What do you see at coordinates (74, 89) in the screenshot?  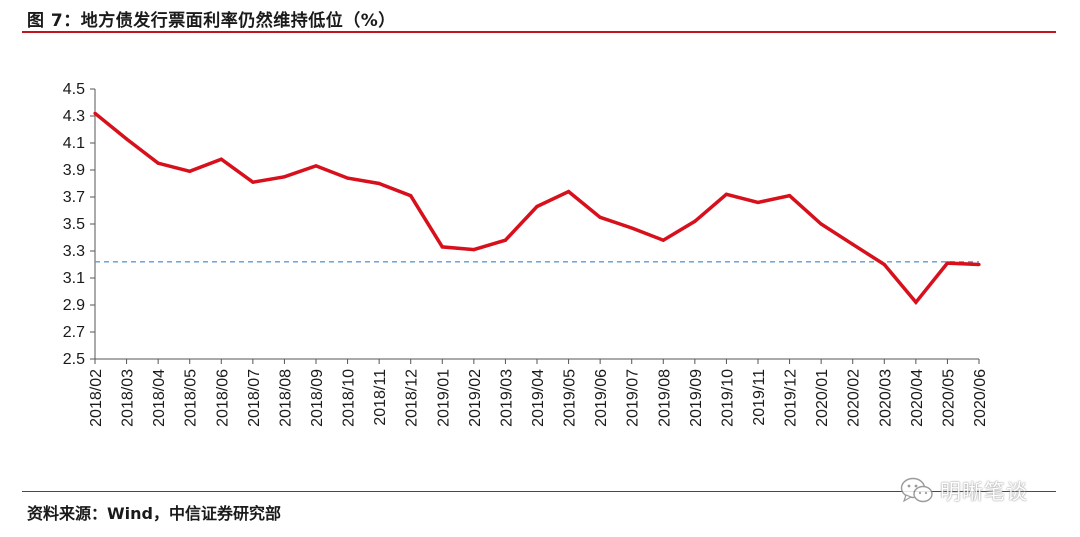 I see `y-tick-label: 4.5` at bounding box center [74, 89].